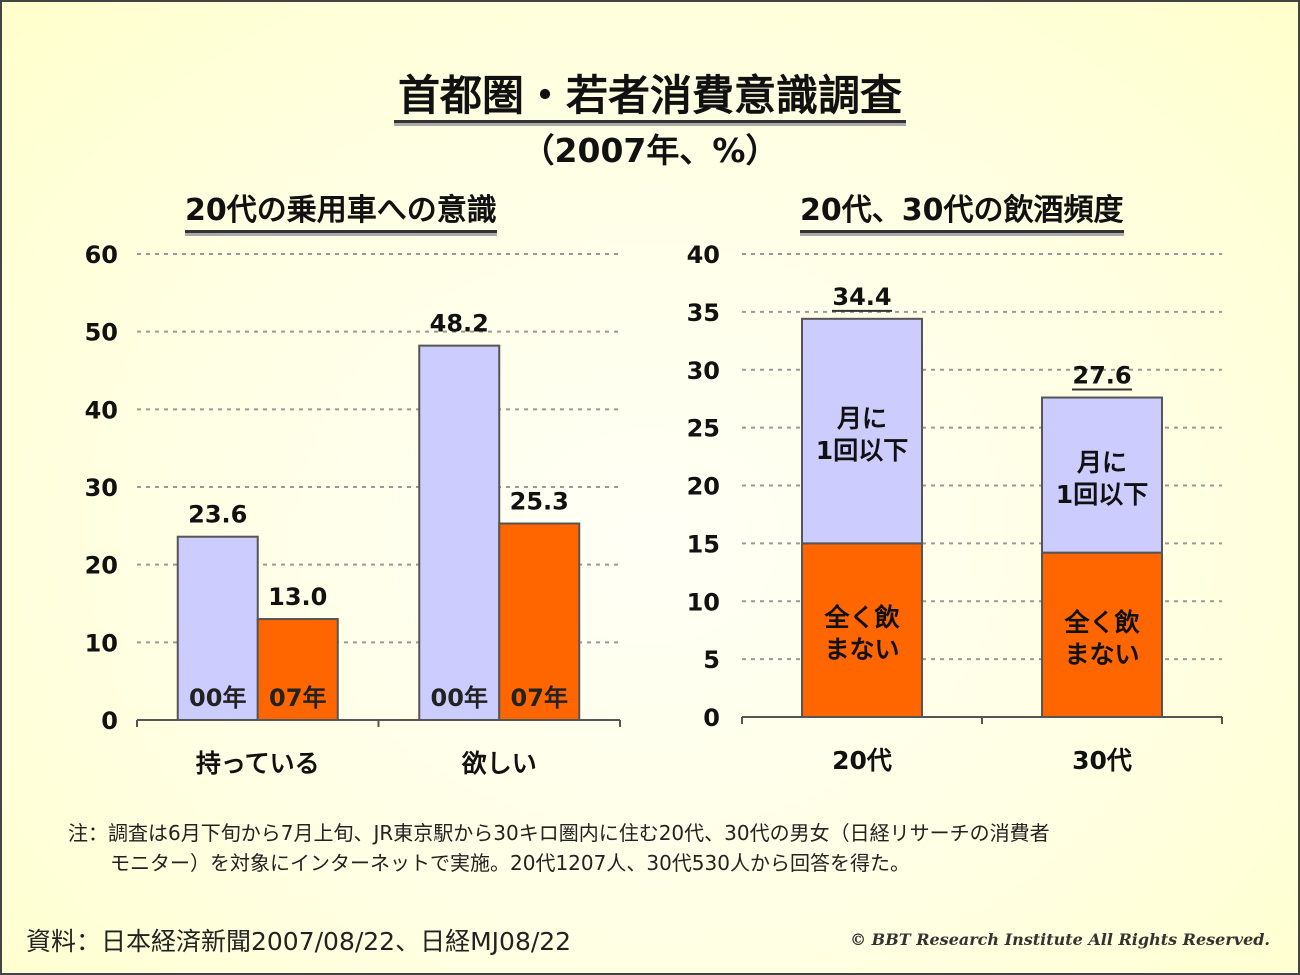  What do you see at coordinates (862, 760) in the screenshot?
I see `x-category-label: 20代` at bounding box center [862, 760].